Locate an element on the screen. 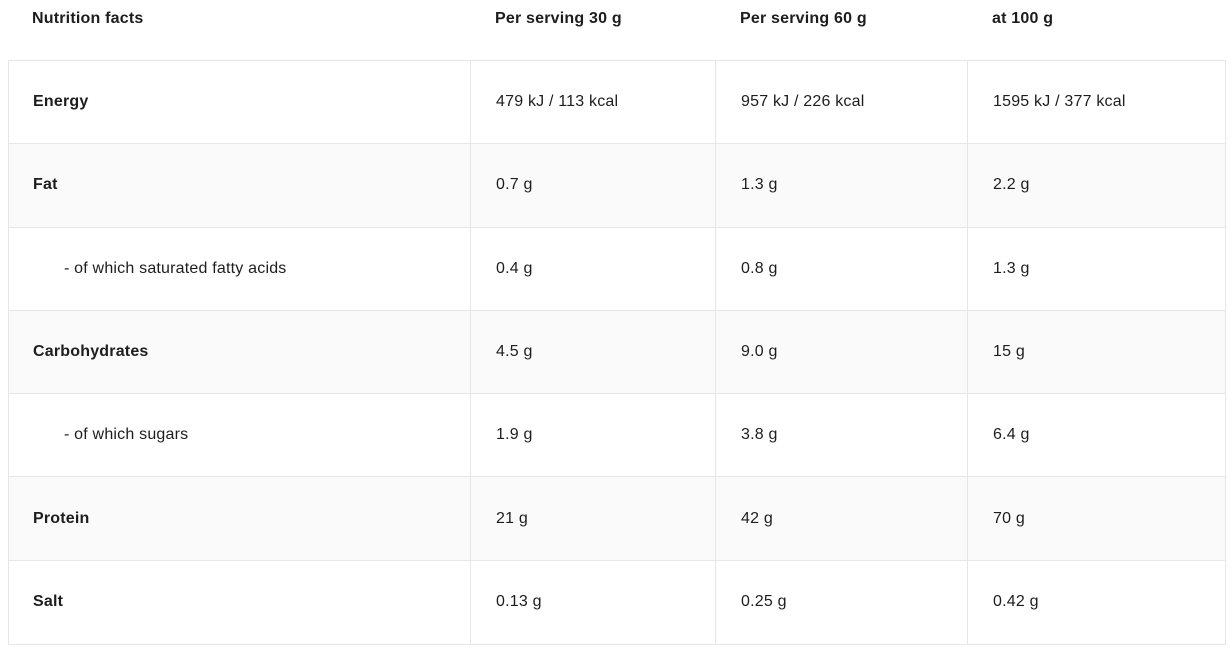 The height and width of the screenshot is (653, 1232). row-label: Salt is located at coordinates (240, 602).